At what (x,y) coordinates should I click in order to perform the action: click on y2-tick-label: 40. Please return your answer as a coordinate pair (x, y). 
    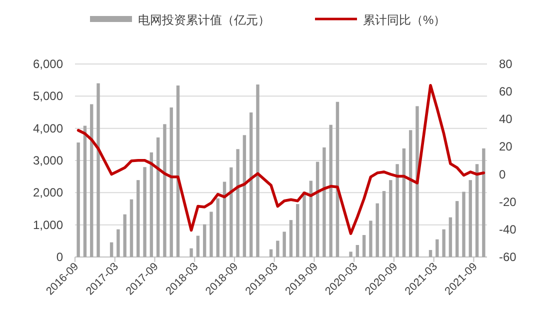
    Looking at the image, I should click on (506, 119).